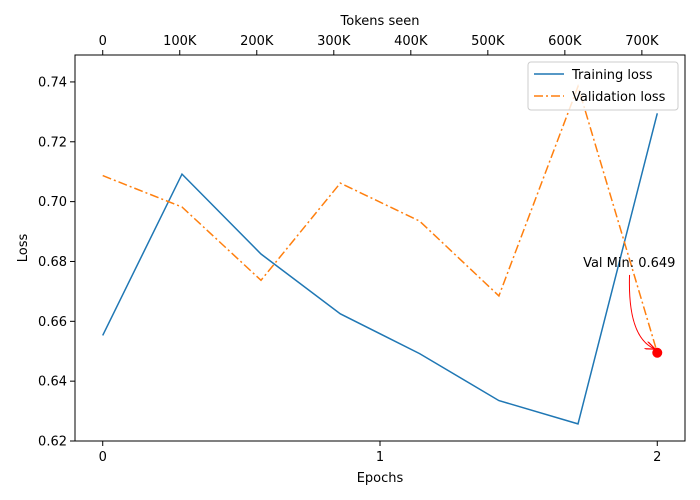 The height and width of the screenshot is (500, 700). What do you see at coordinates (642, 41) in the screenshot?
I see `top-tick-label: 700K` at bounding box center [642, 41].